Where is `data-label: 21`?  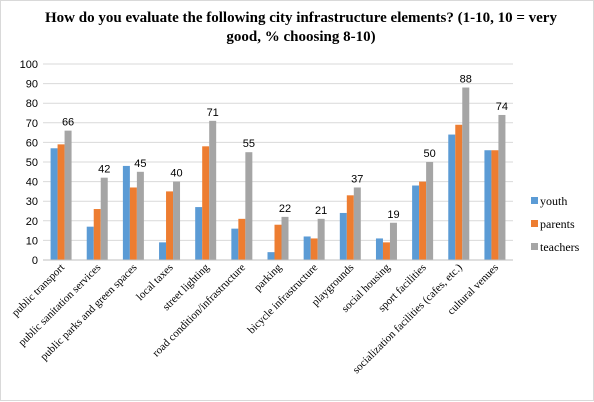 data-label: 21 is located at coordinates (321, 211).